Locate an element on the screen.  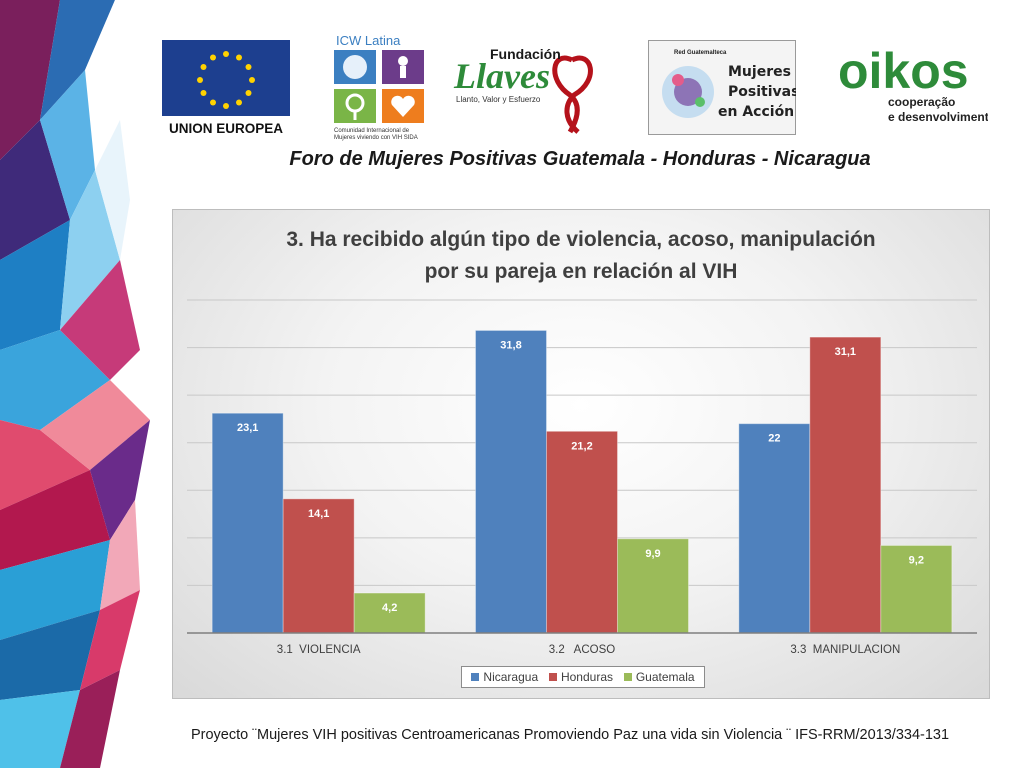
icw-caption-line1: Comunidad Internacional de is located at coordinates (372, 131).